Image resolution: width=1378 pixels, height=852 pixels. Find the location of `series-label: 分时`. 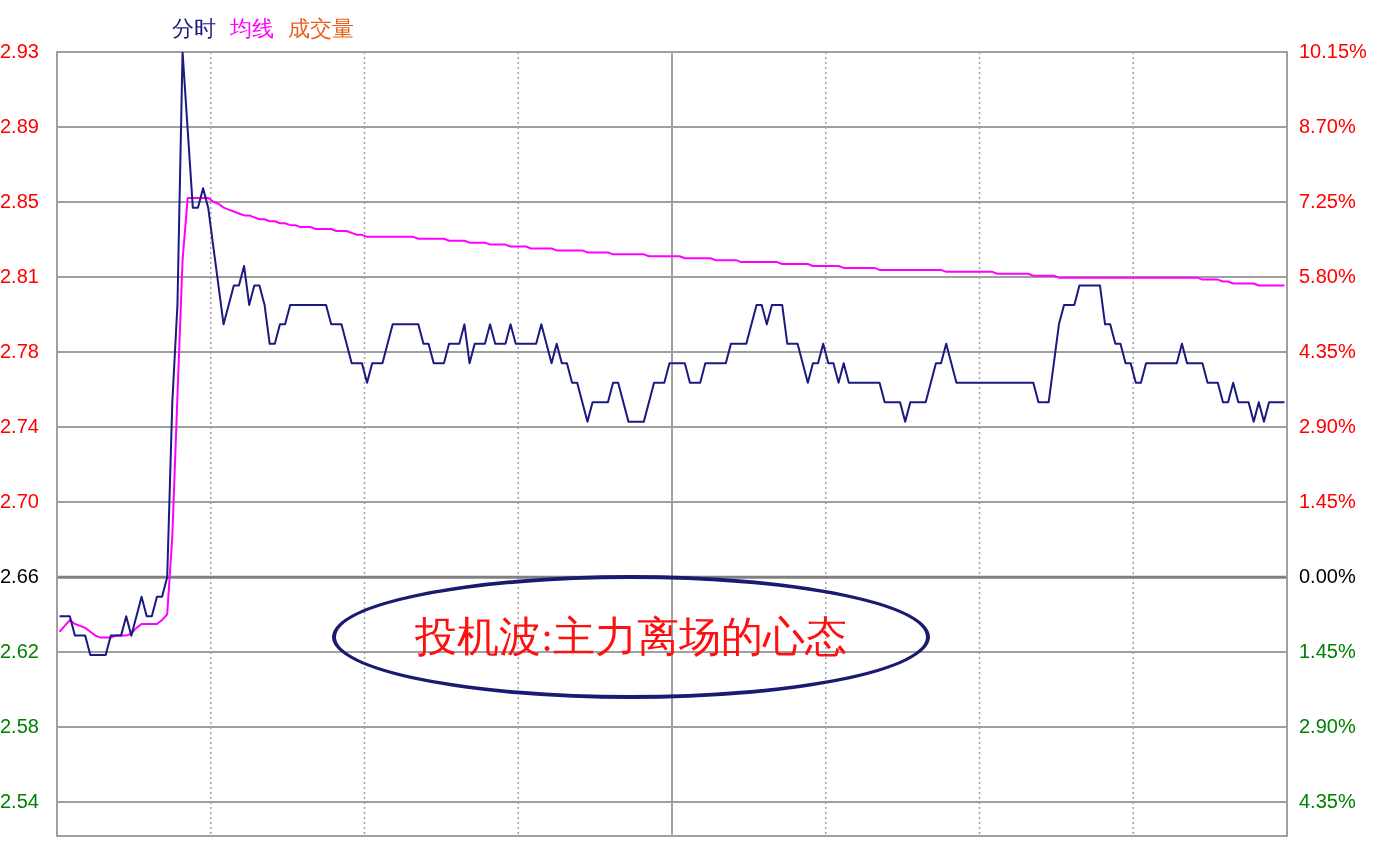

series-label: 分时 is located at coordinates (194, 29).